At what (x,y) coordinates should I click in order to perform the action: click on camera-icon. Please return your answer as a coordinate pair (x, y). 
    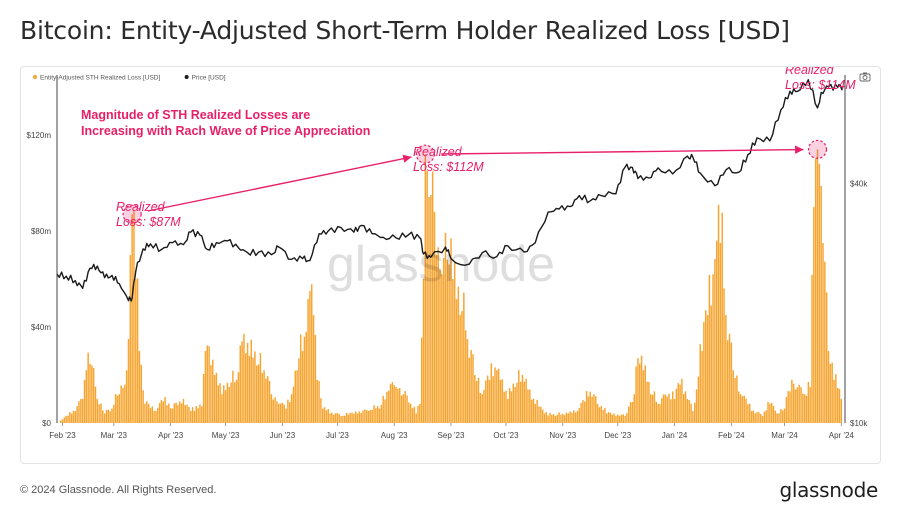
    Looking at the image, I should click on (865, 77).